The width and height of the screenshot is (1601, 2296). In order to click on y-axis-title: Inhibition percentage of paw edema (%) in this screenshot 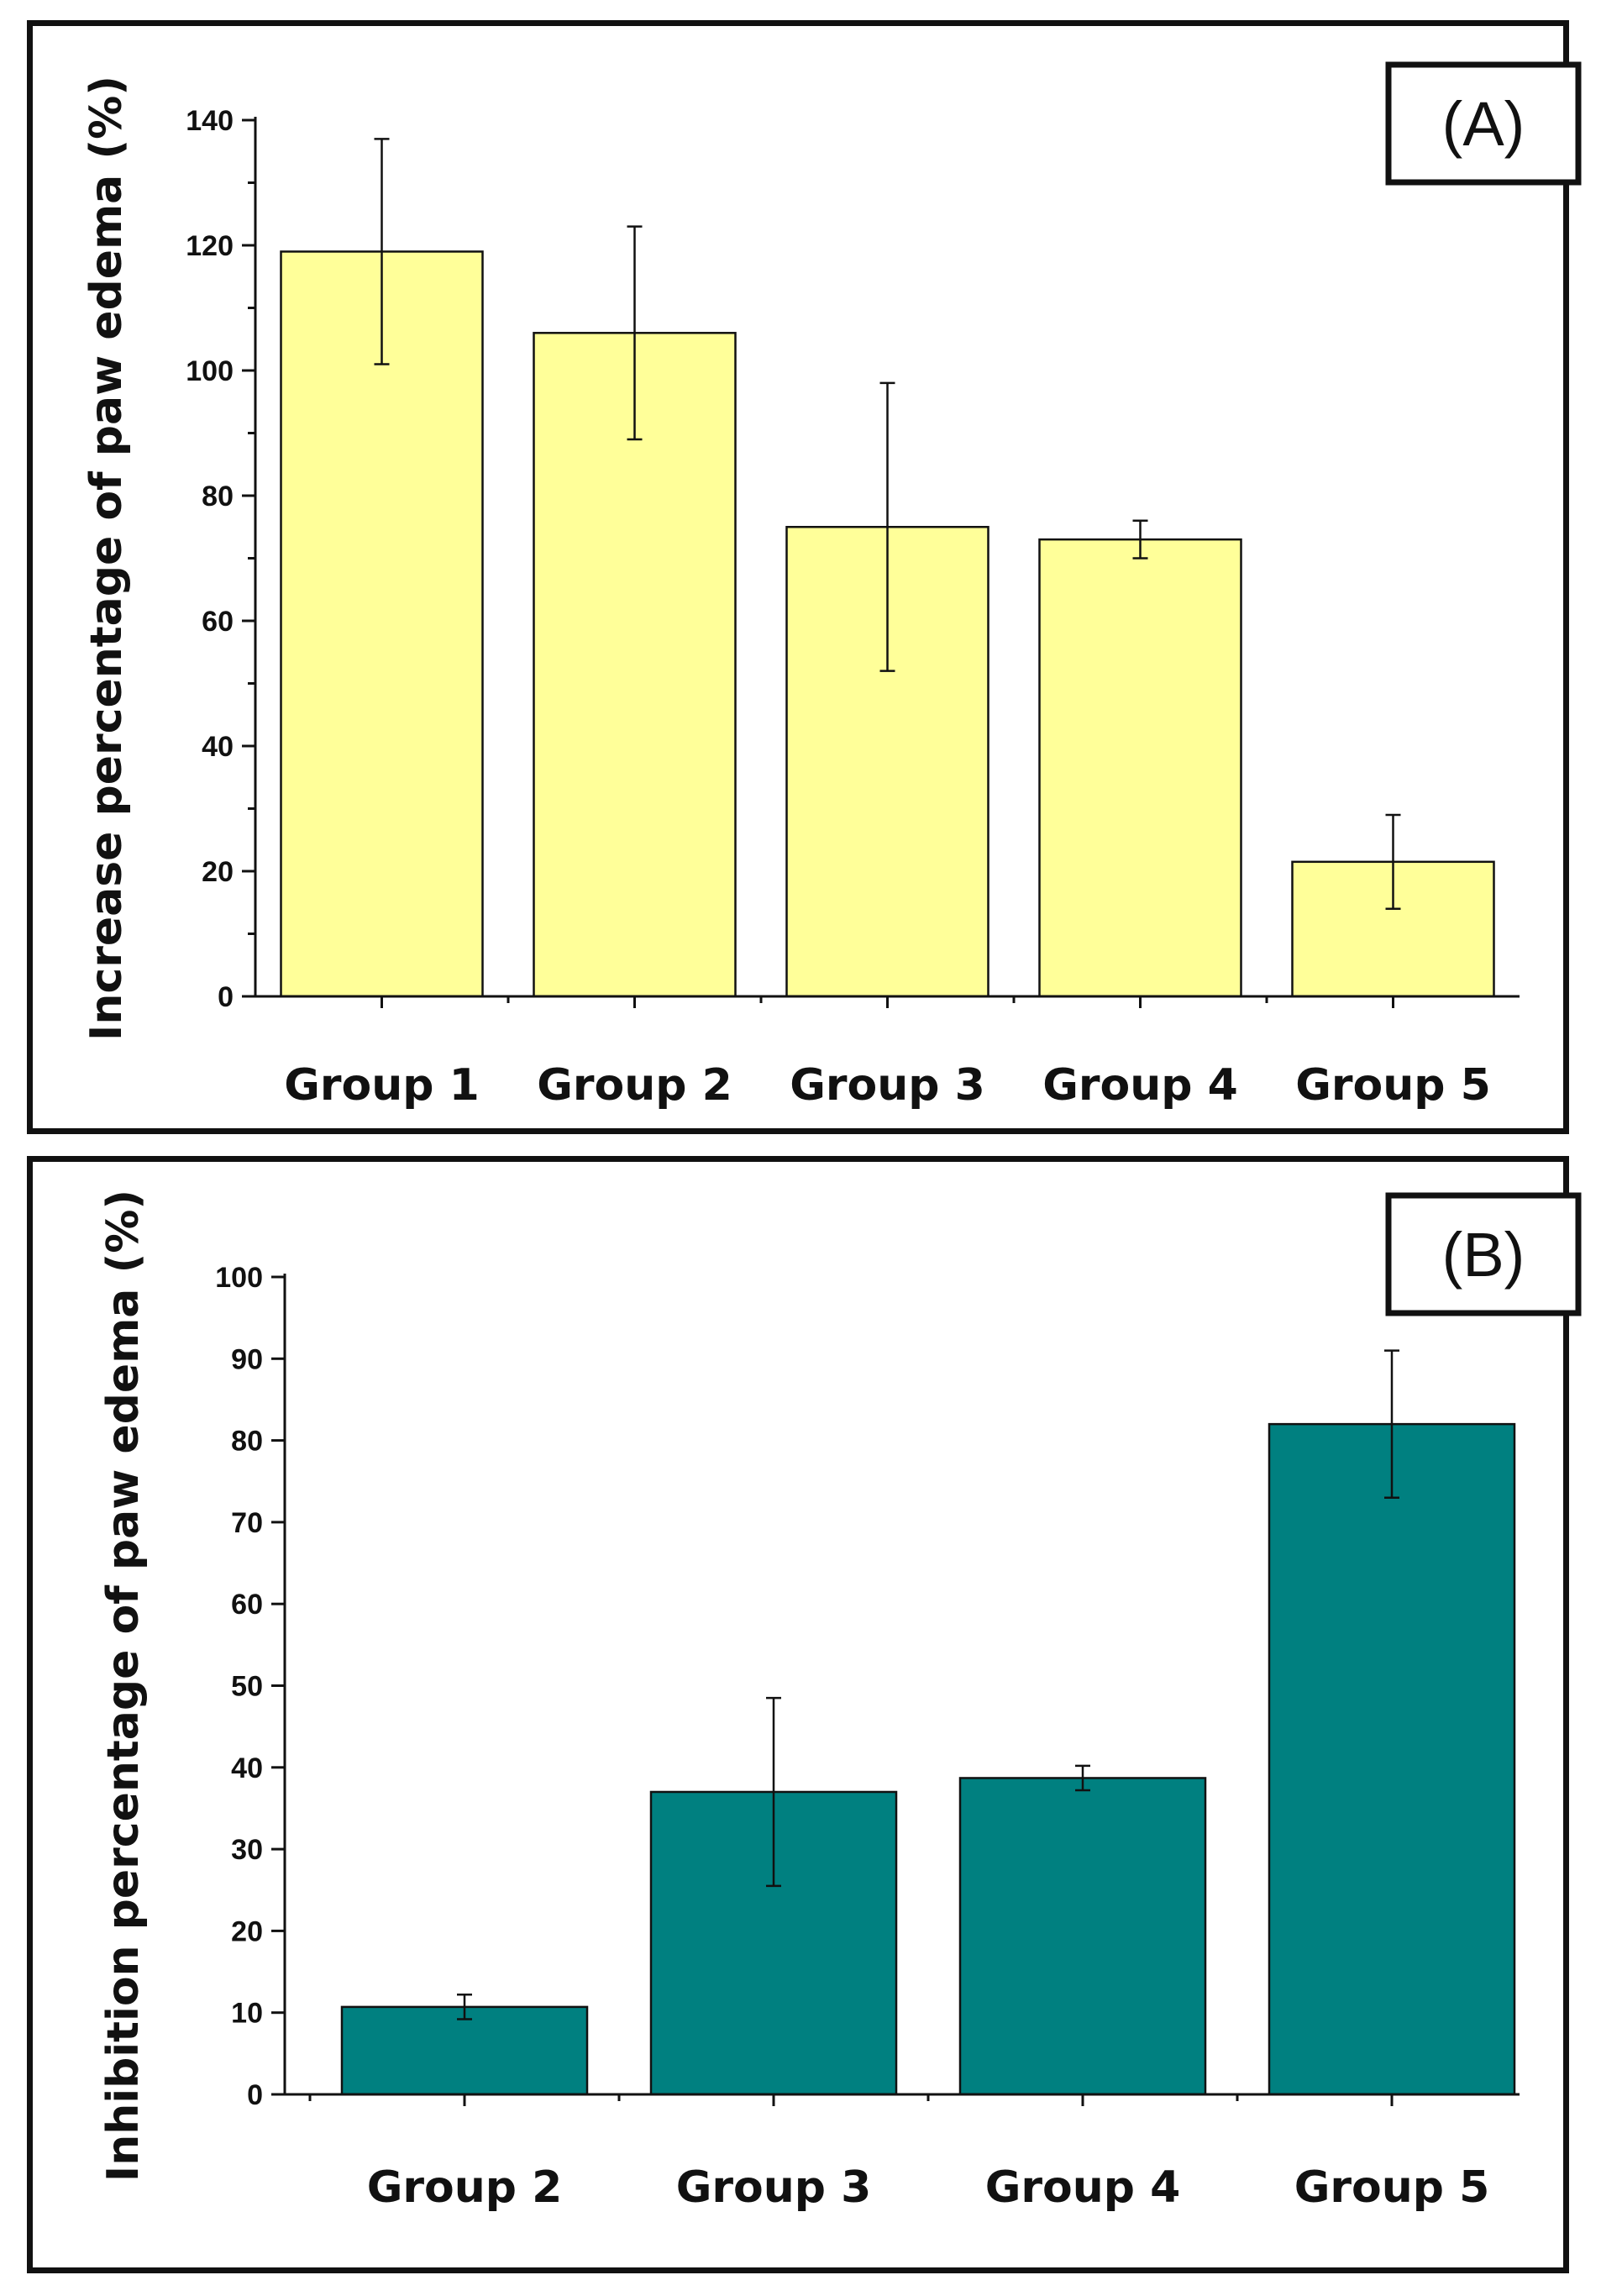, I will do `click(123, 1686)`.